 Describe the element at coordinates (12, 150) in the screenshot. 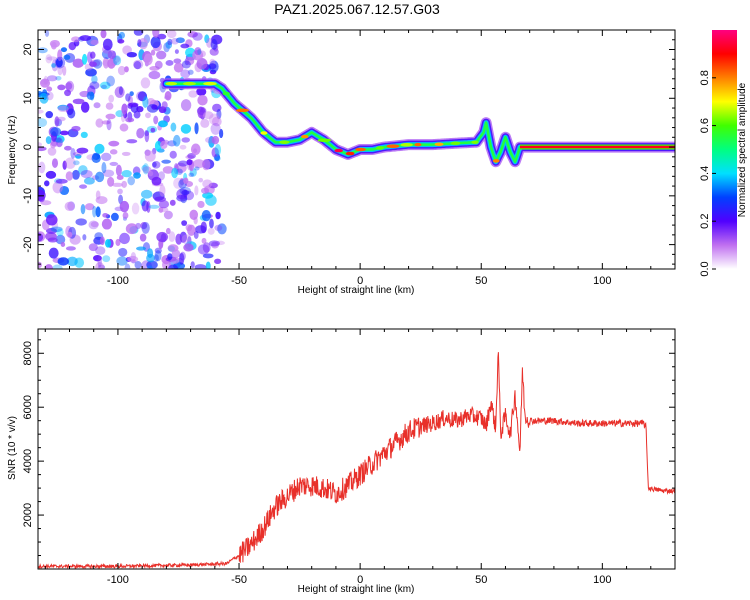

I see `spectrogram-y-label: Frequency (Hz)` at that location.